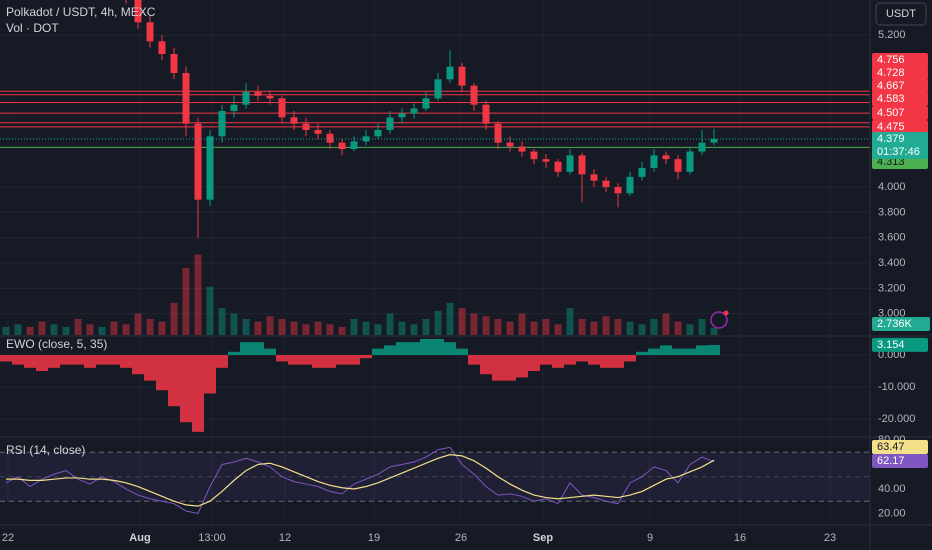 Image resolution: width=932 pixels, height=550 pixels. I want to click on rsi-line, so click(360, 480).